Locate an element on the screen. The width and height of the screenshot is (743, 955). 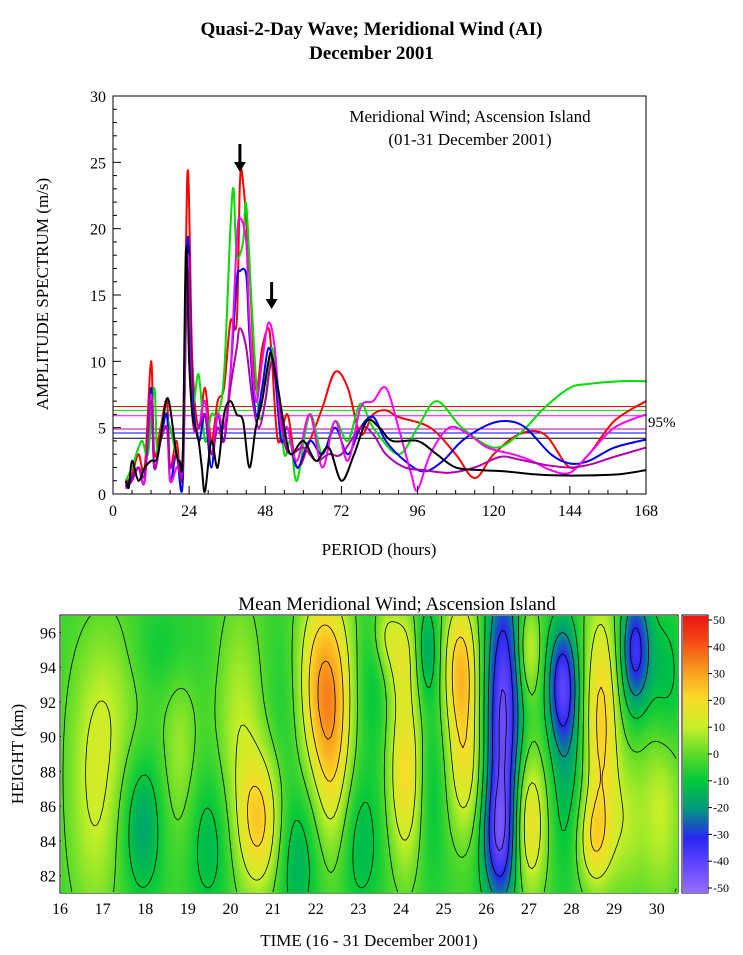
height-tick-label-84: 84 is located at coordinates (48, 842).